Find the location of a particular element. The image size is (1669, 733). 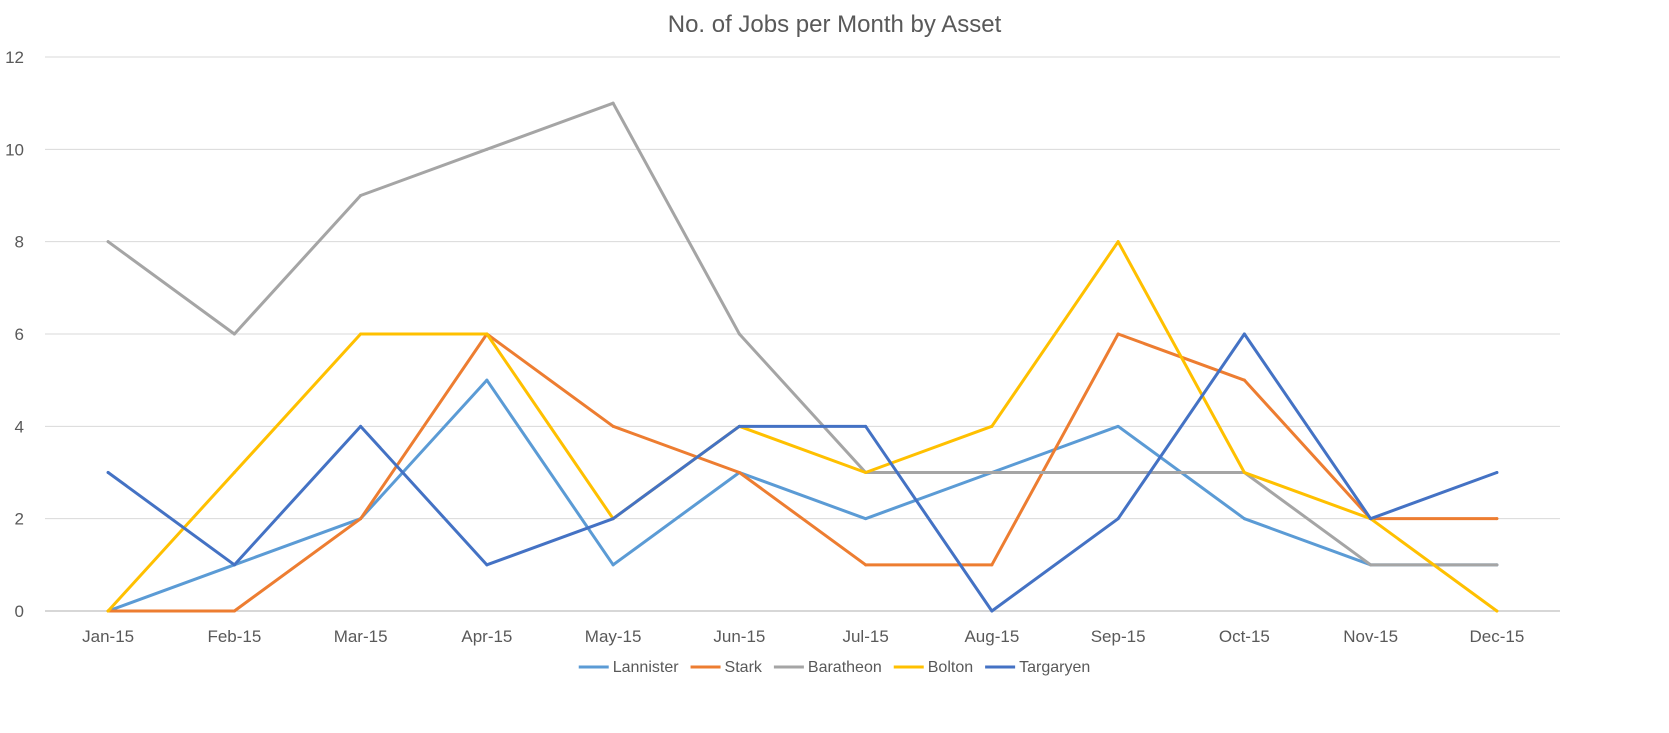

legend-label: Lannister is located at coordinates (646, 667).